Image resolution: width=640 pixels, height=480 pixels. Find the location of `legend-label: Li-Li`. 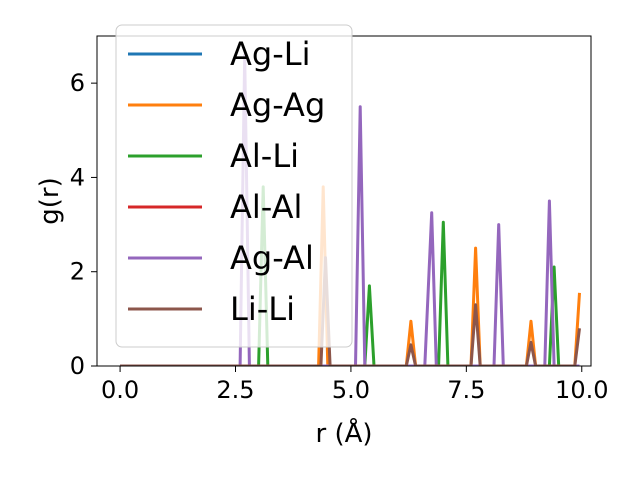

legend-label: Li-Li is located at coordinates (262, 309).